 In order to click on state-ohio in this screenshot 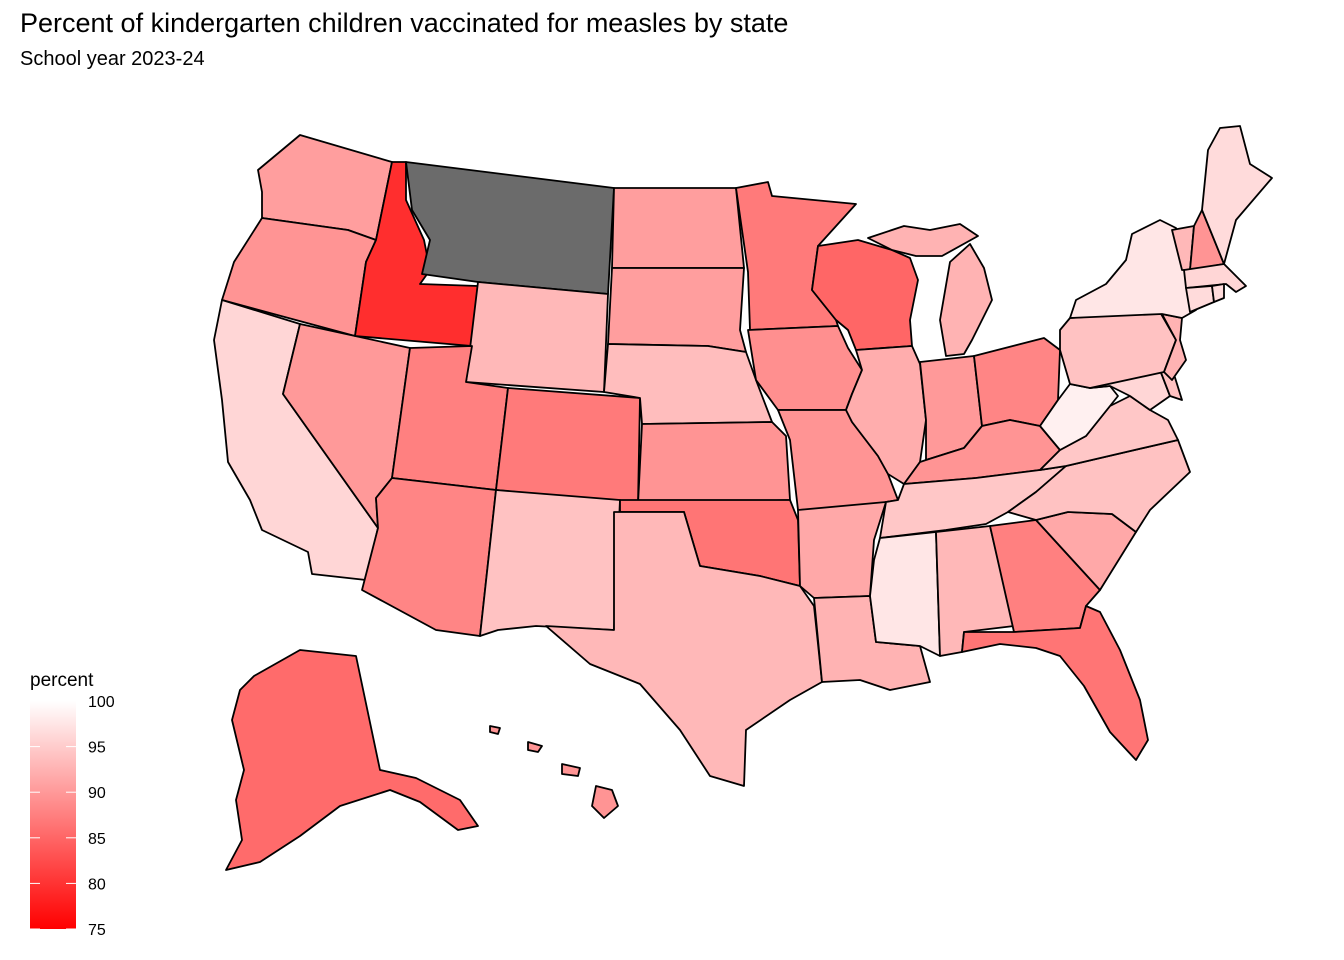, I will do `click(1017, 382)`.